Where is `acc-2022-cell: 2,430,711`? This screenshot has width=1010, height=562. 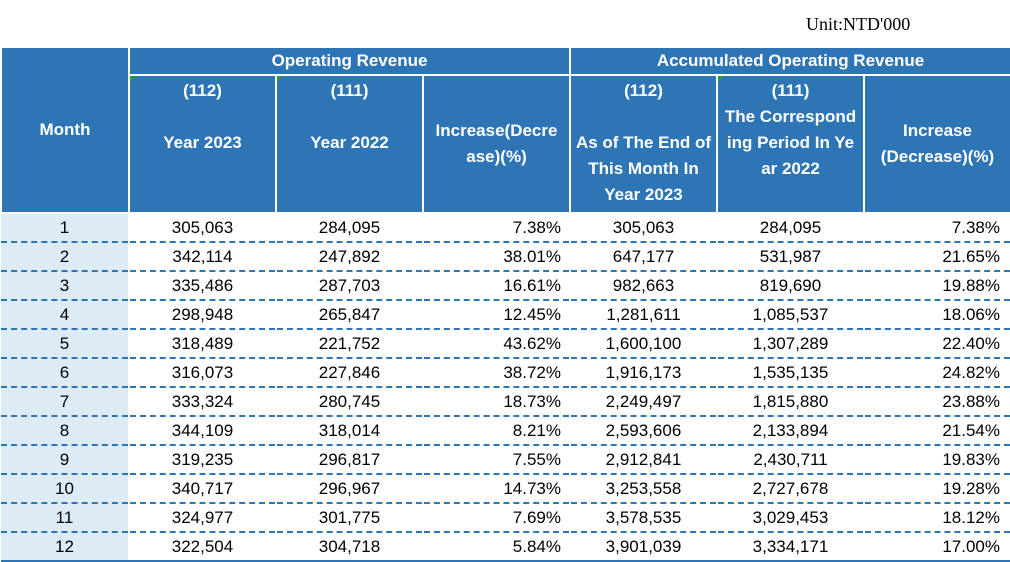 acc-2022-cell: 2,430,711 is located at coordinates (791, 460).